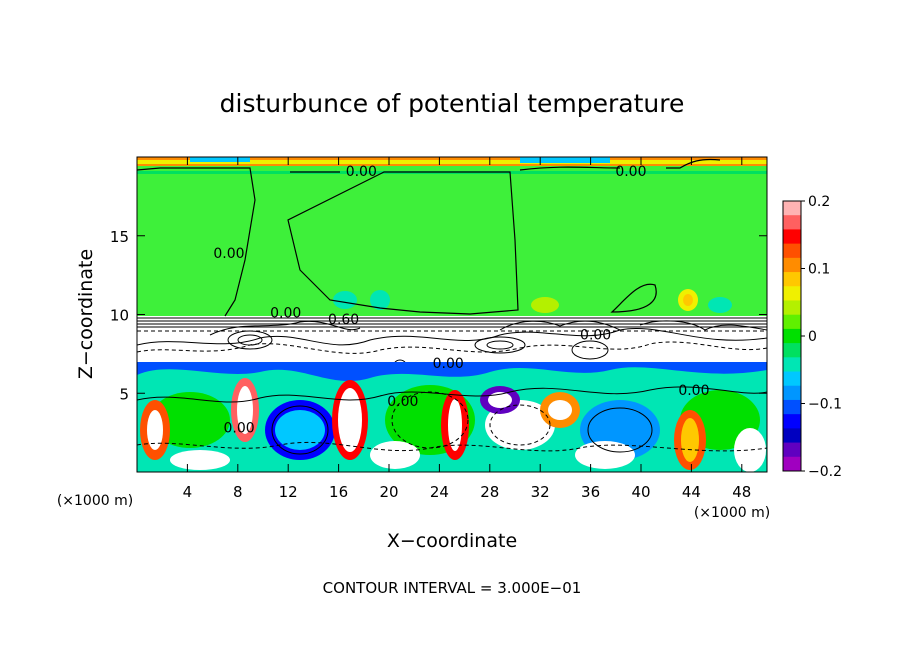 This screenshot has height=654, width=904. Describe the element at coordinates (119, 237) in the screenshot. I see `y-tick-label: 15` at that location.